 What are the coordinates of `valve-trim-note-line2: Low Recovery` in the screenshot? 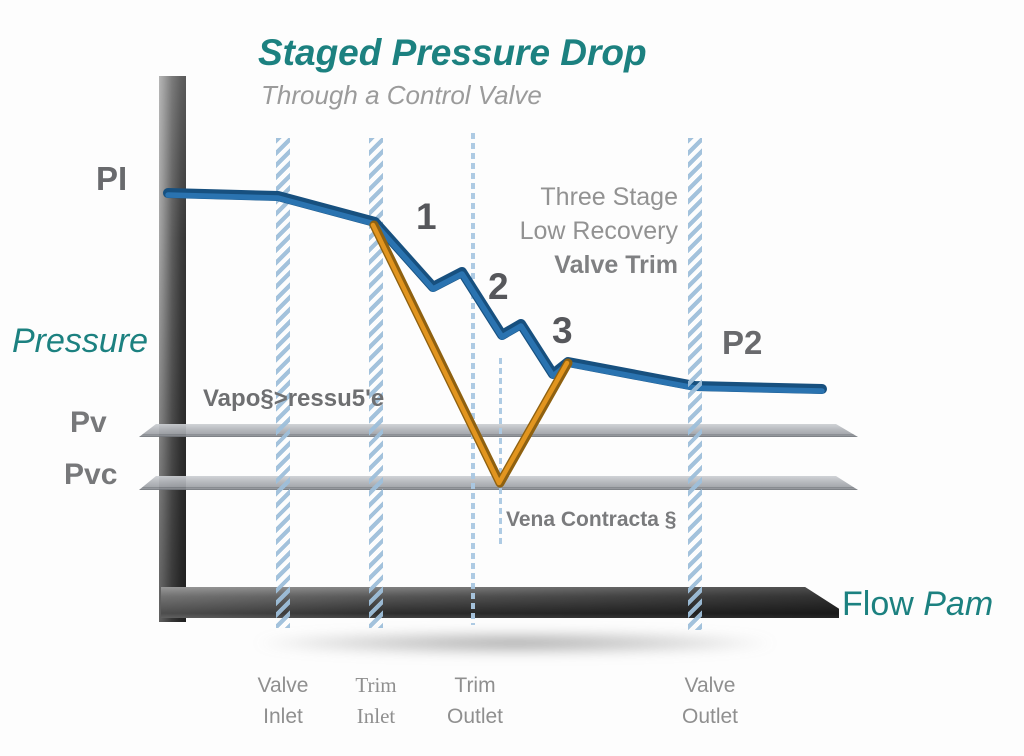 It's located at (598, 231).